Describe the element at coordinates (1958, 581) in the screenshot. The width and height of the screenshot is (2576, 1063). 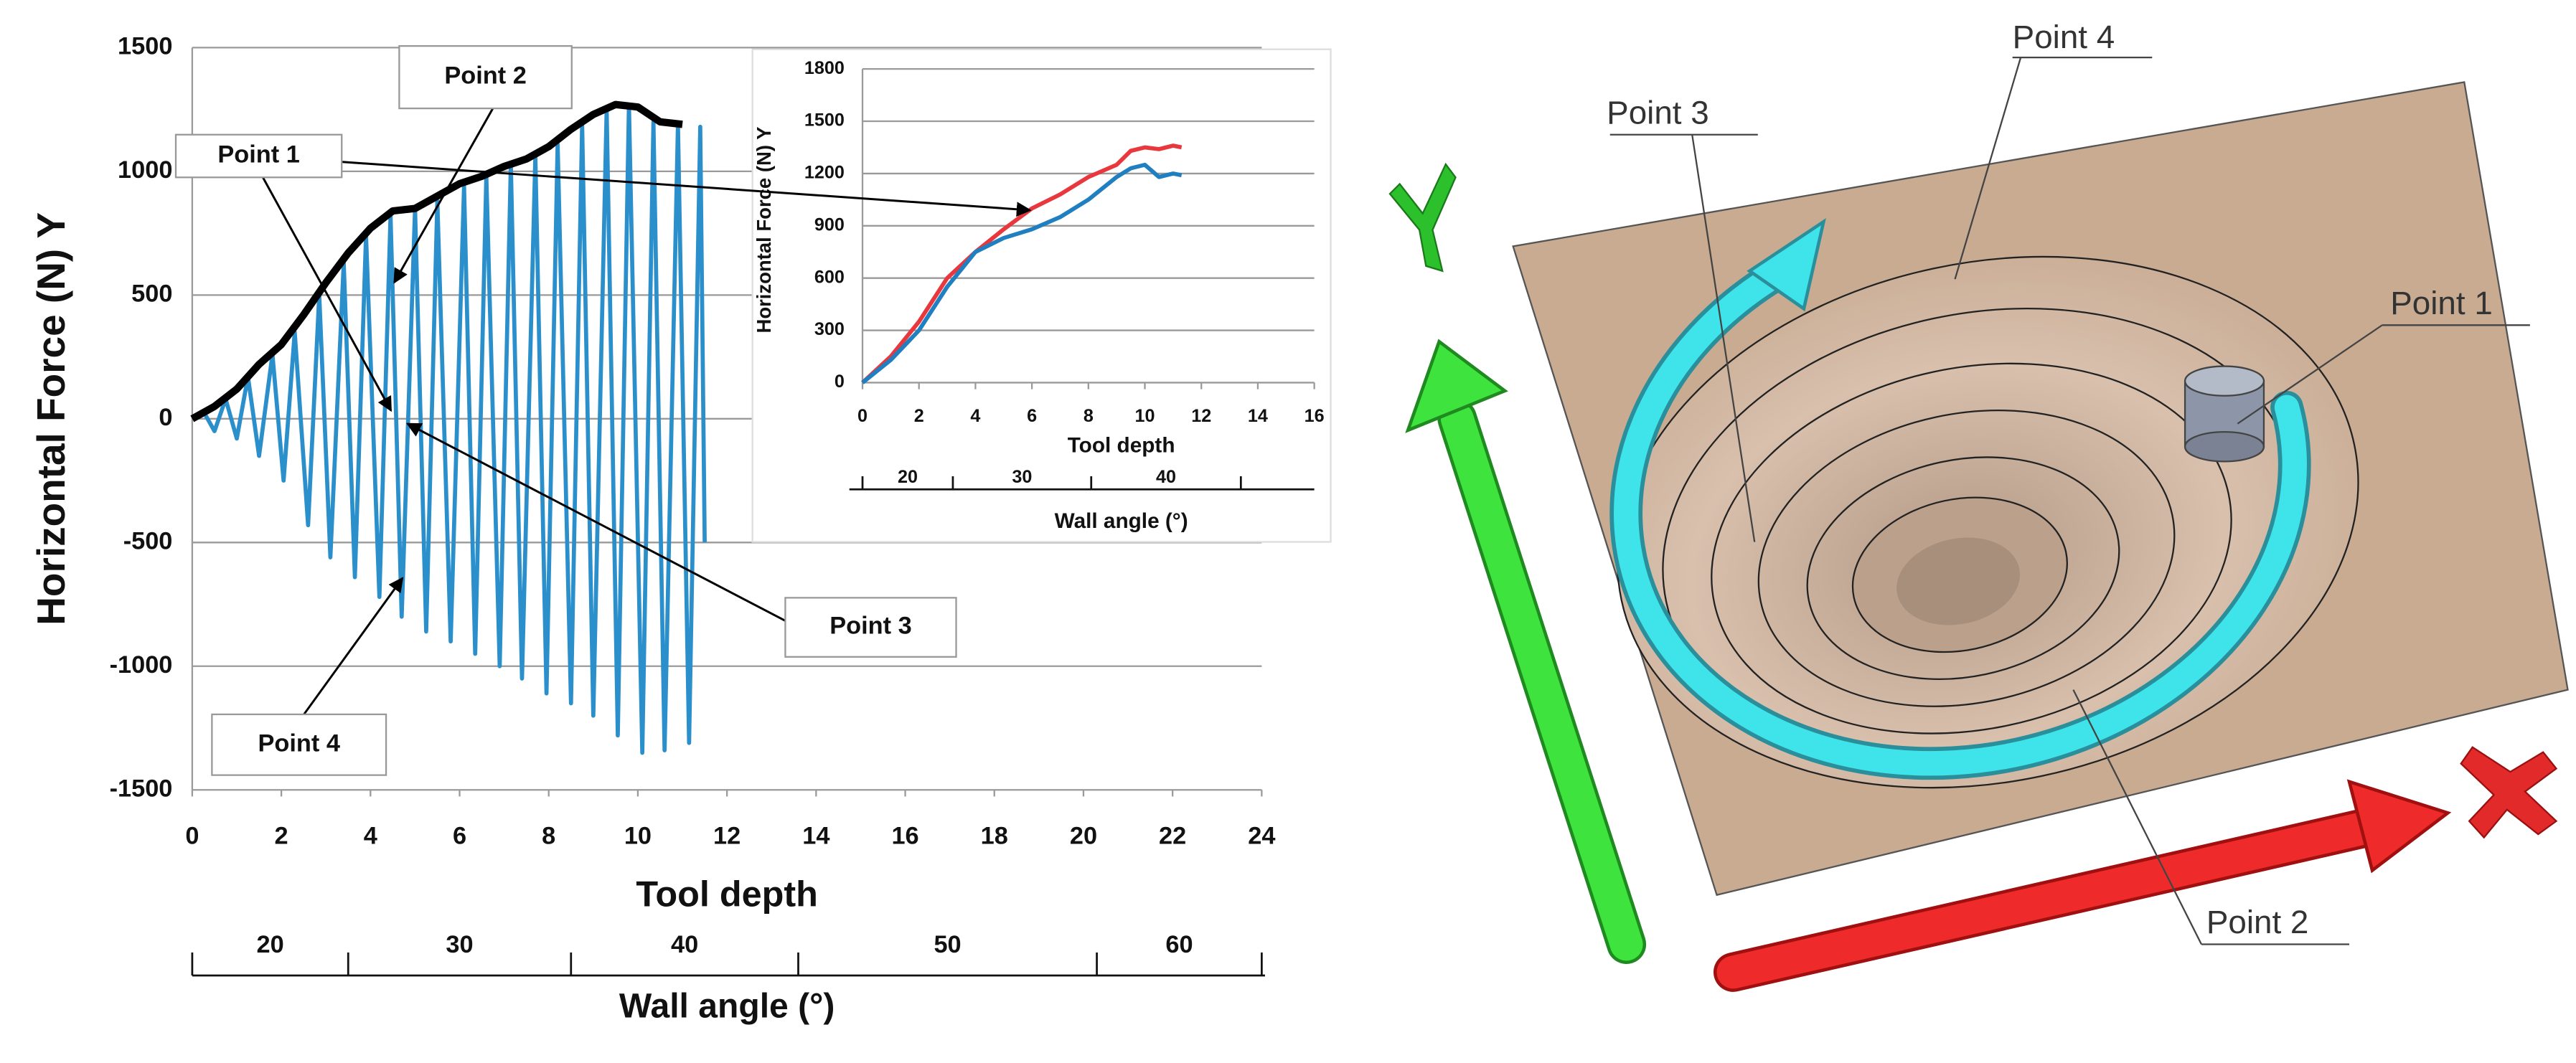
I see `bowl-bottom` at that location.